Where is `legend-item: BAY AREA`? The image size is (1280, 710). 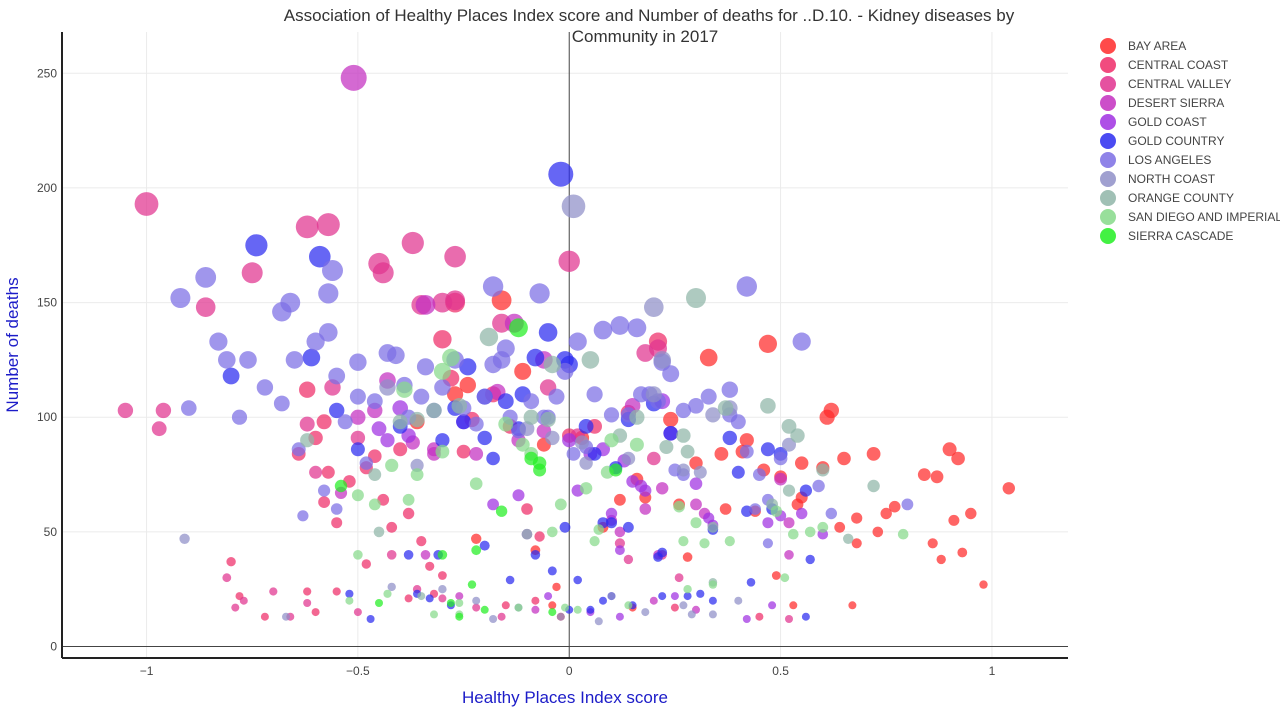 legend-item: BAY AREA is located at coordinates (1143, 46).